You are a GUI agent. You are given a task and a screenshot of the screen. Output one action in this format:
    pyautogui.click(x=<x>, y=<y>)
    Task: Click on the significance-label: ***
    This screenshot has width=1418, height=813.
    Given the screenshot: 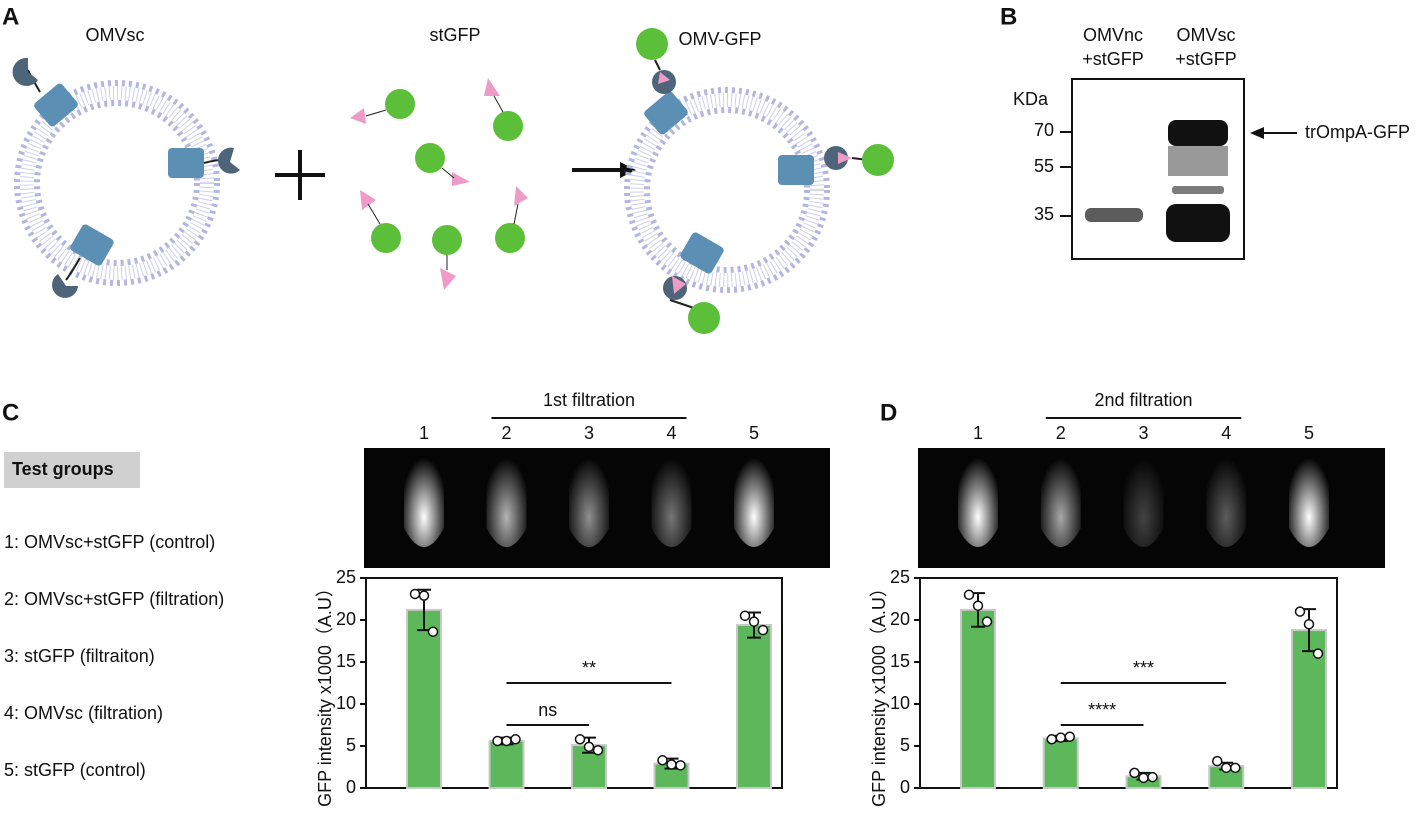 What is the action you would take?
    pyautogui.click(x=1143, y=668)
    